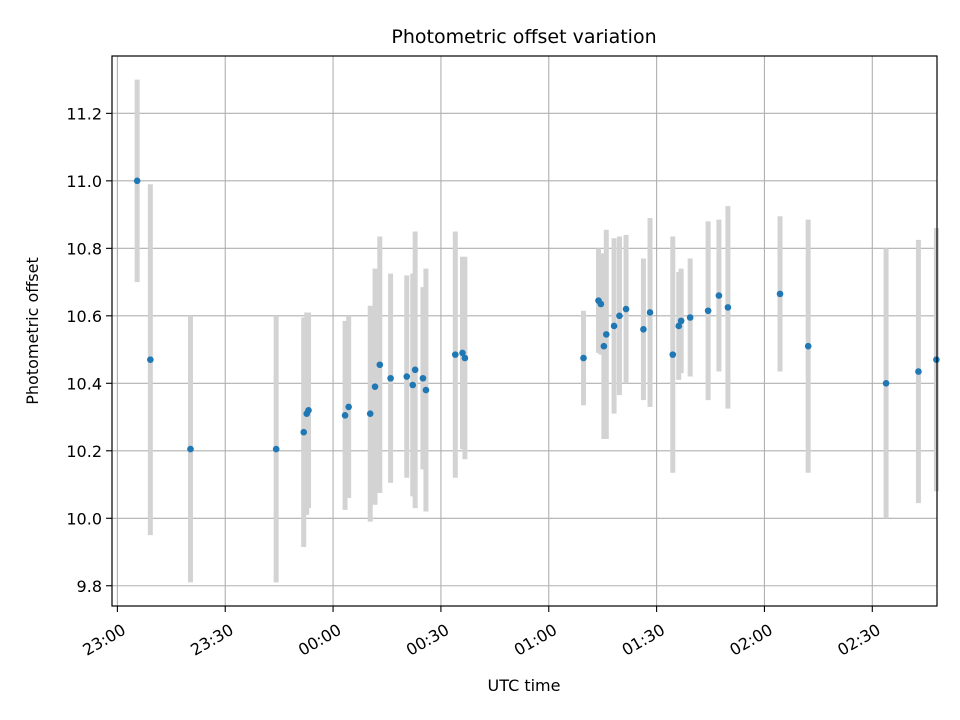  I want to click on y-tick-label: 10.0, so click(84, 518).